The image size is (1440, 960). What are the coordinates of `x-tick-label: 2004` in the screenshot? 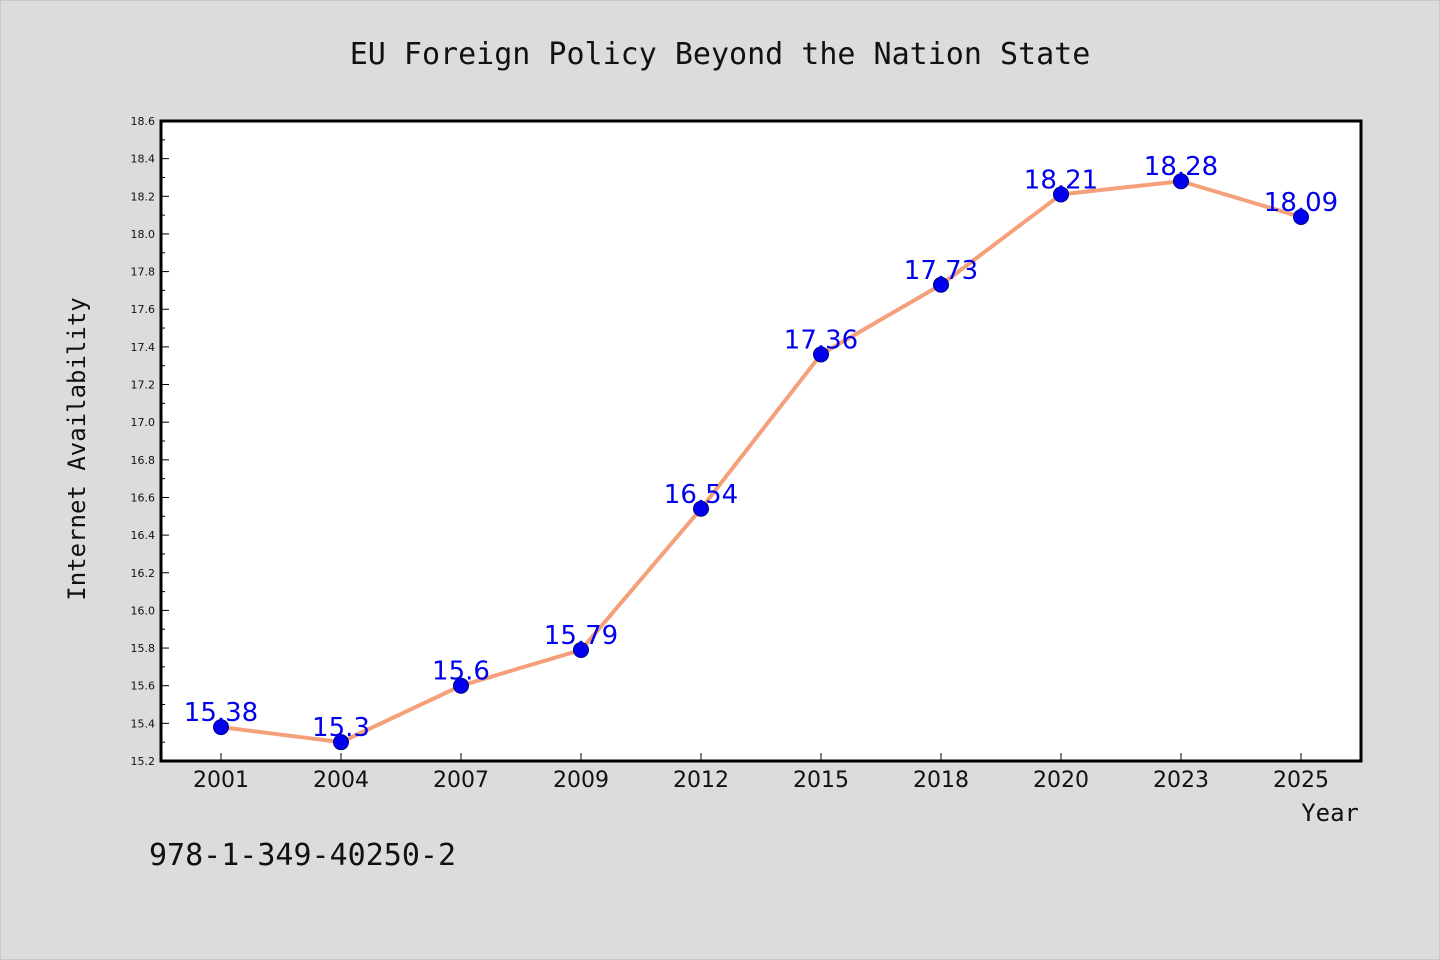 It's located at (341, 780).